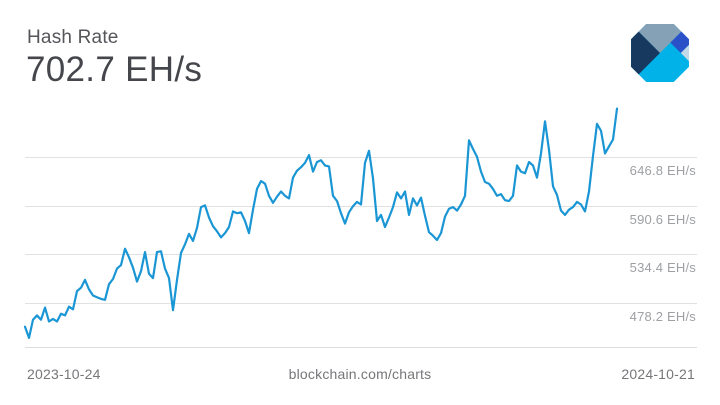 This screenshot has width=720, height=405. I want to click on x-axis-end-date: 2024-10-21, so click(658, 374).